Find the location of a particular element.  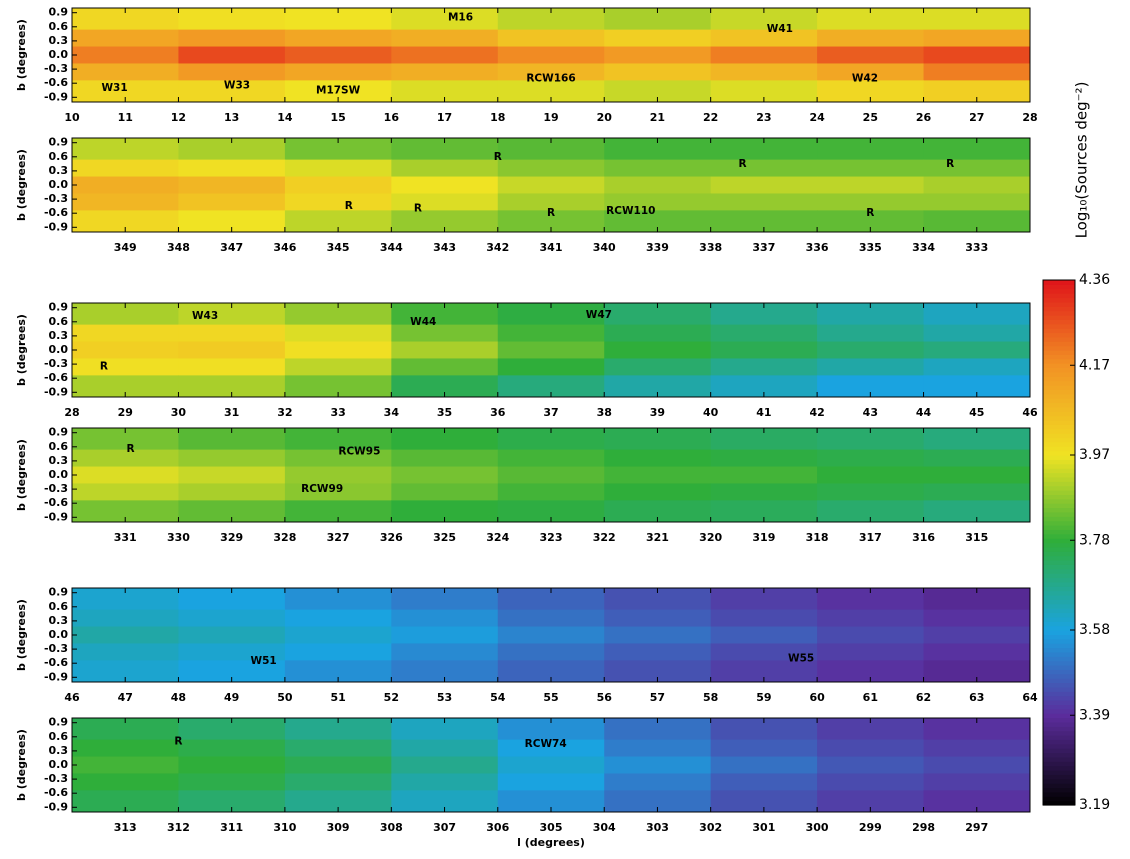

y-tick-label: 0.0 is located at coordinates (59, 349).